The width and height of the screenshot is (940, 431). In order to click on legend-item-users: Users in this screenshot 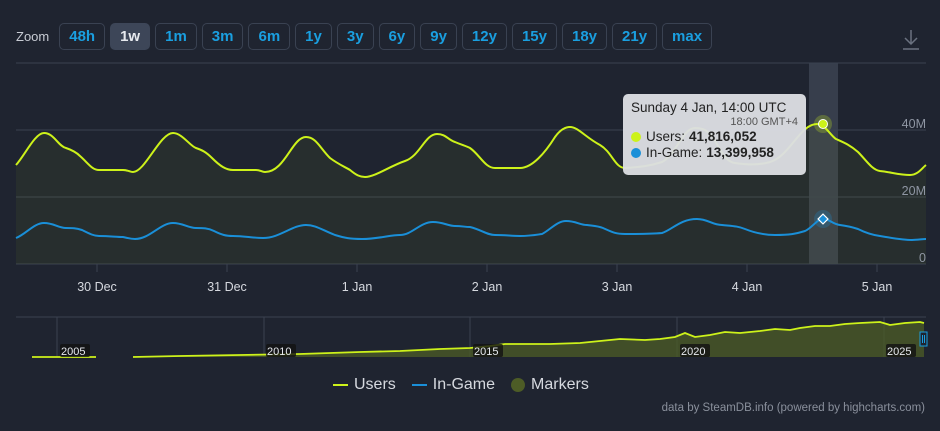, I will do `click(364, 385)`.